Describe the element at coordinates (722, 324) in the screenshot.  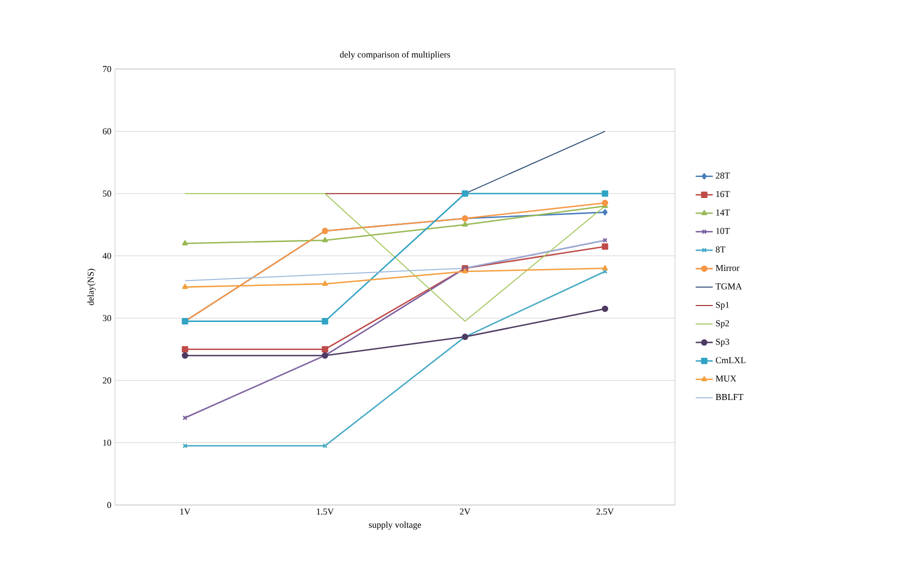
I see `legend-label: Sp2` at that location.